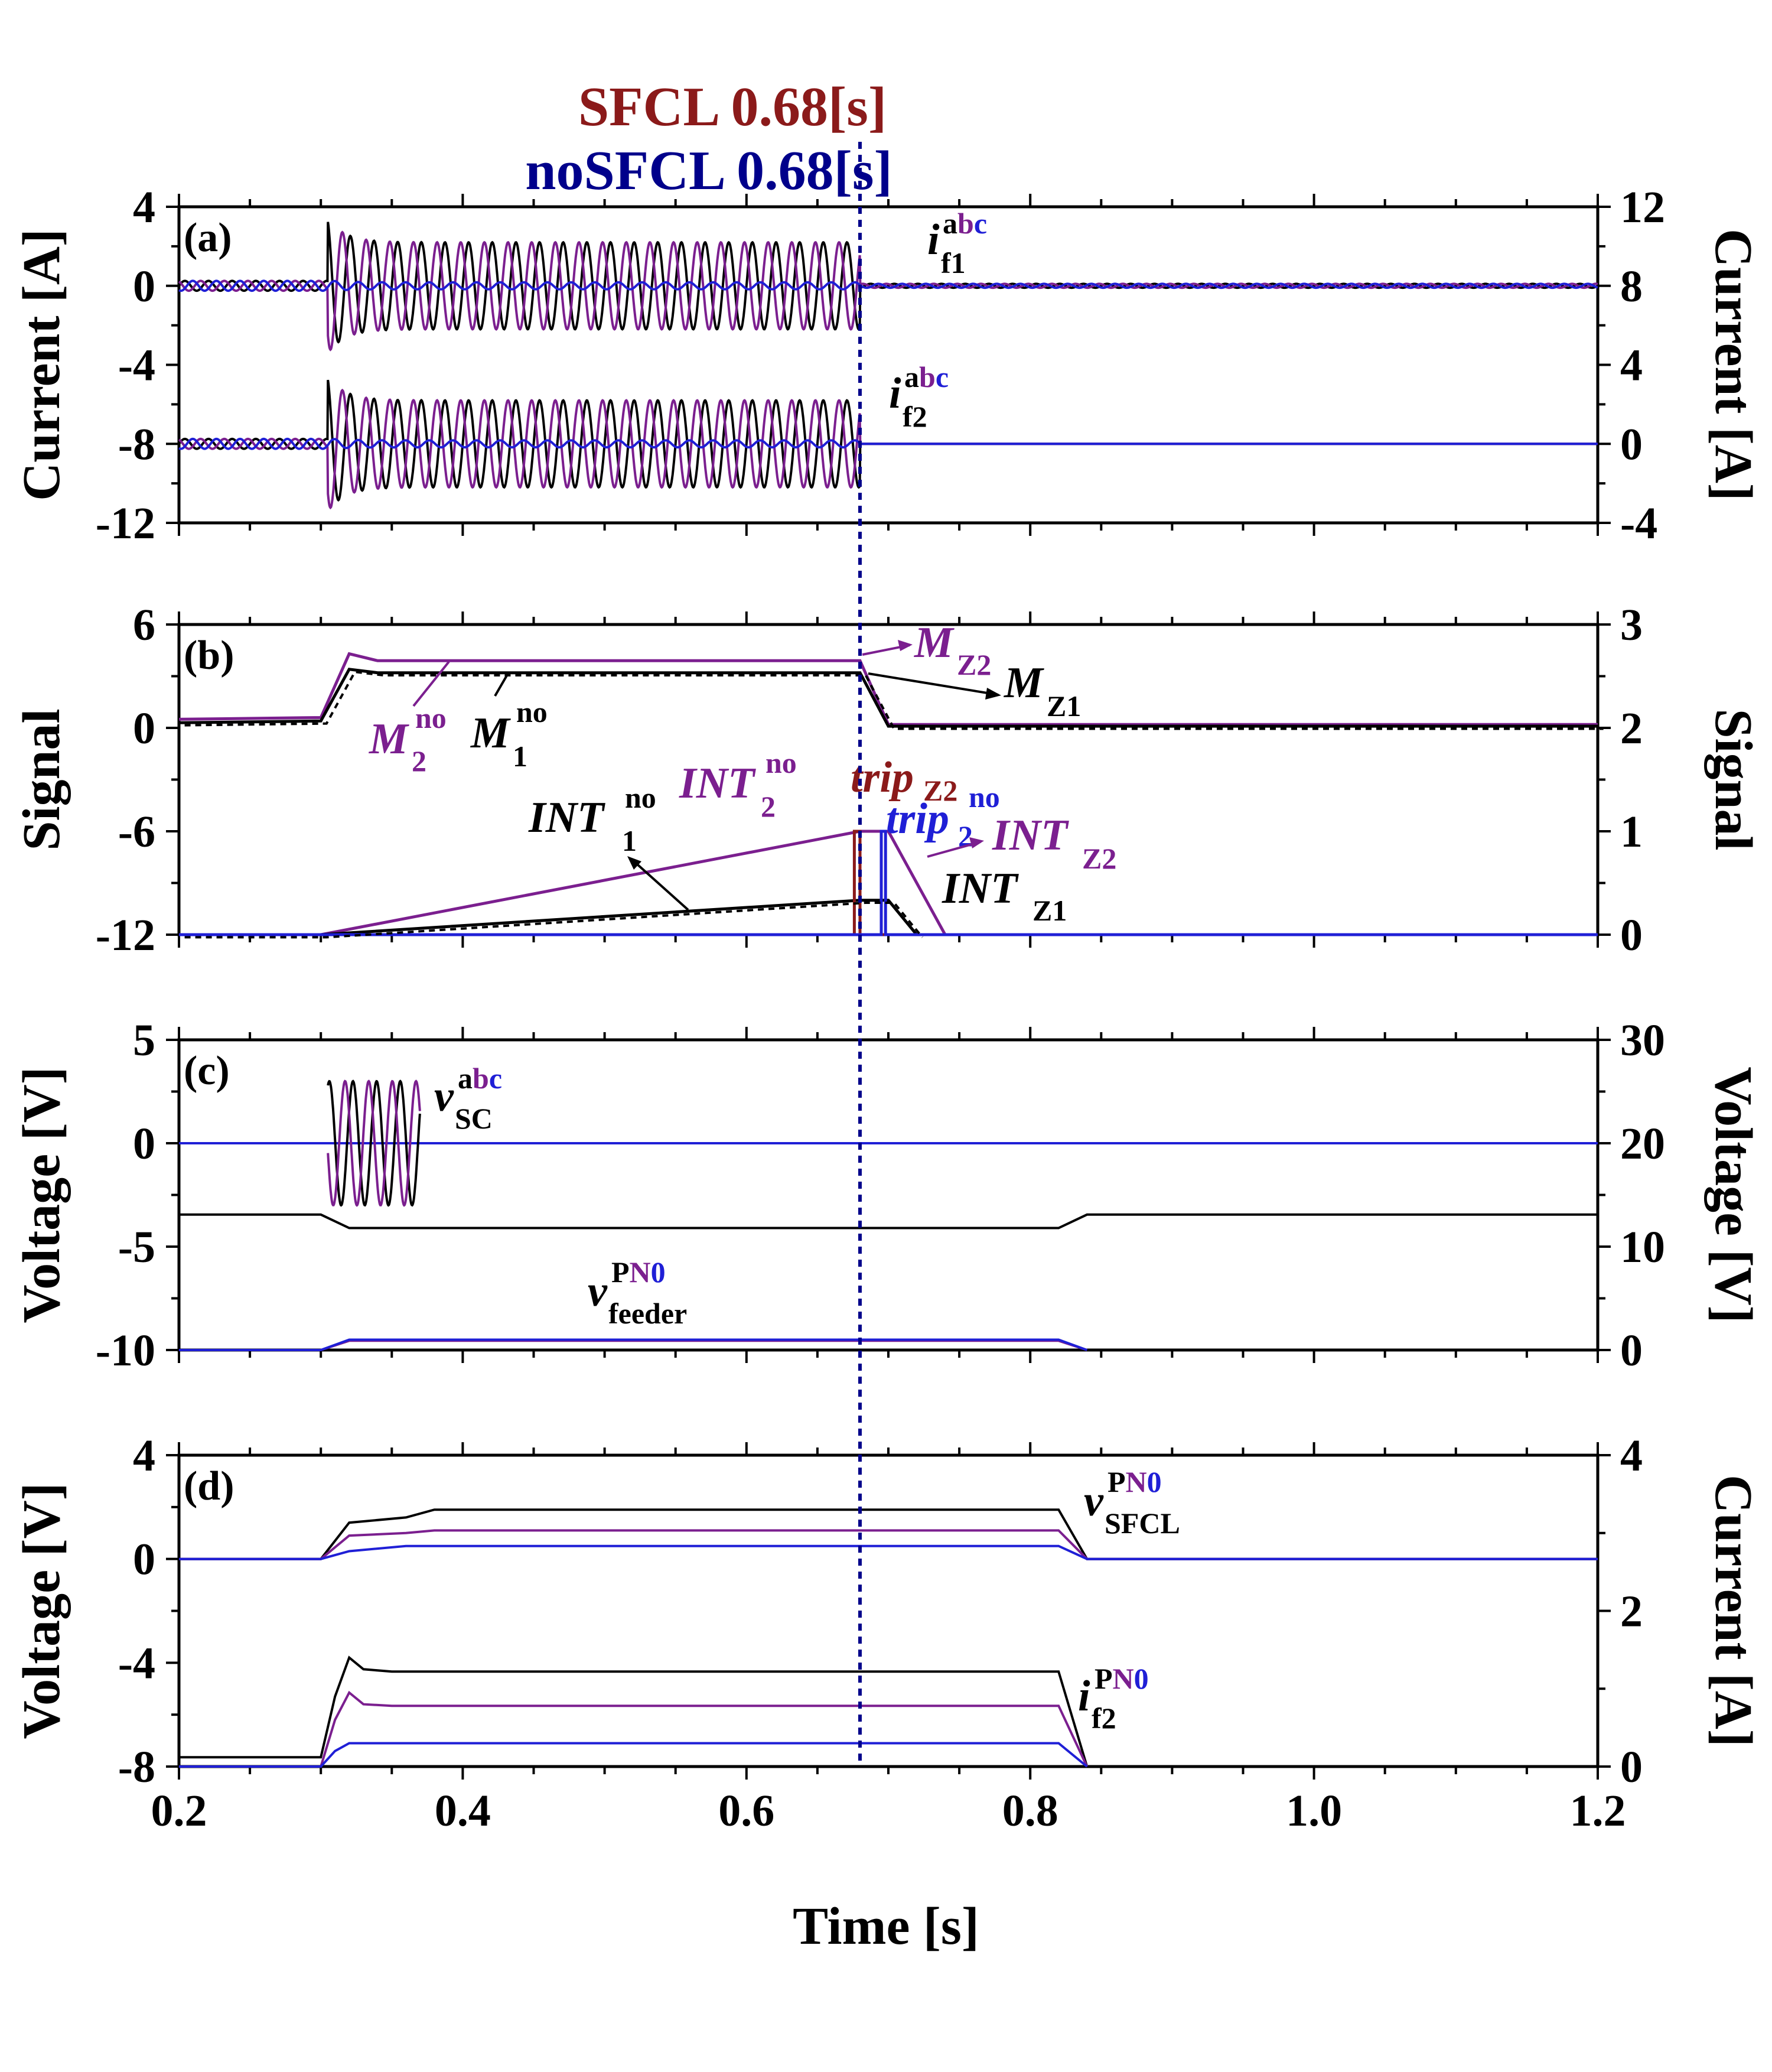  I want to click on annotation-vsc-sup: abc, so click(480, 1078).